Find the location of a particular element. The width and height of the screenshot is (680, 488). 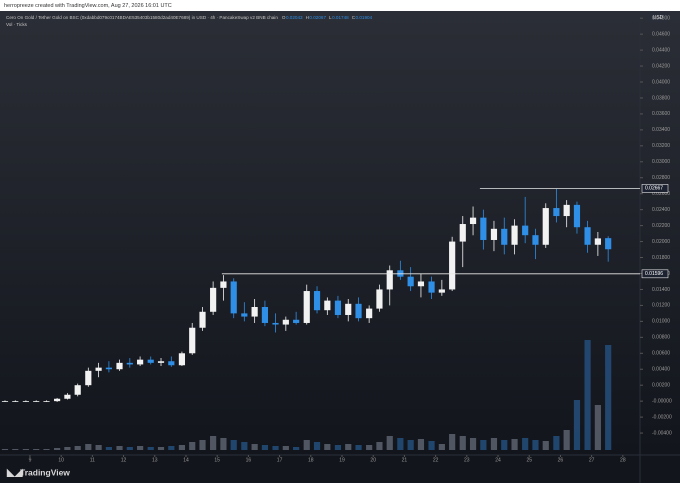

x-tick-label: 19 is located at coordinates (342, 460).